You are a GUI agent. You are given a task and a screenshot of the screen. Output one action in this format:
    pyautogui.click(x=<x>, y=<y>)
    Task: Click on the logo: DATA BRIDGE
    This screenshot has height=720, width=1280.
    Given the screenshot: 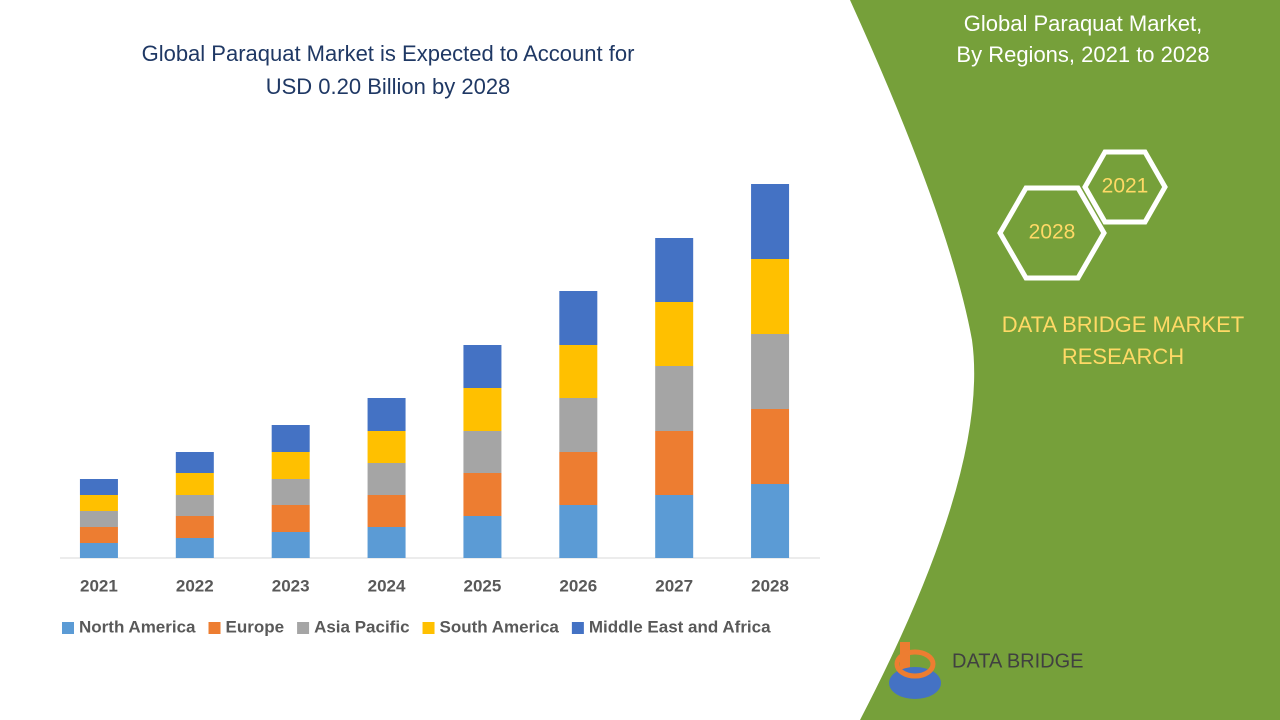 What is the action you would take?
    pyautogui.click(x=986, y=670)
    